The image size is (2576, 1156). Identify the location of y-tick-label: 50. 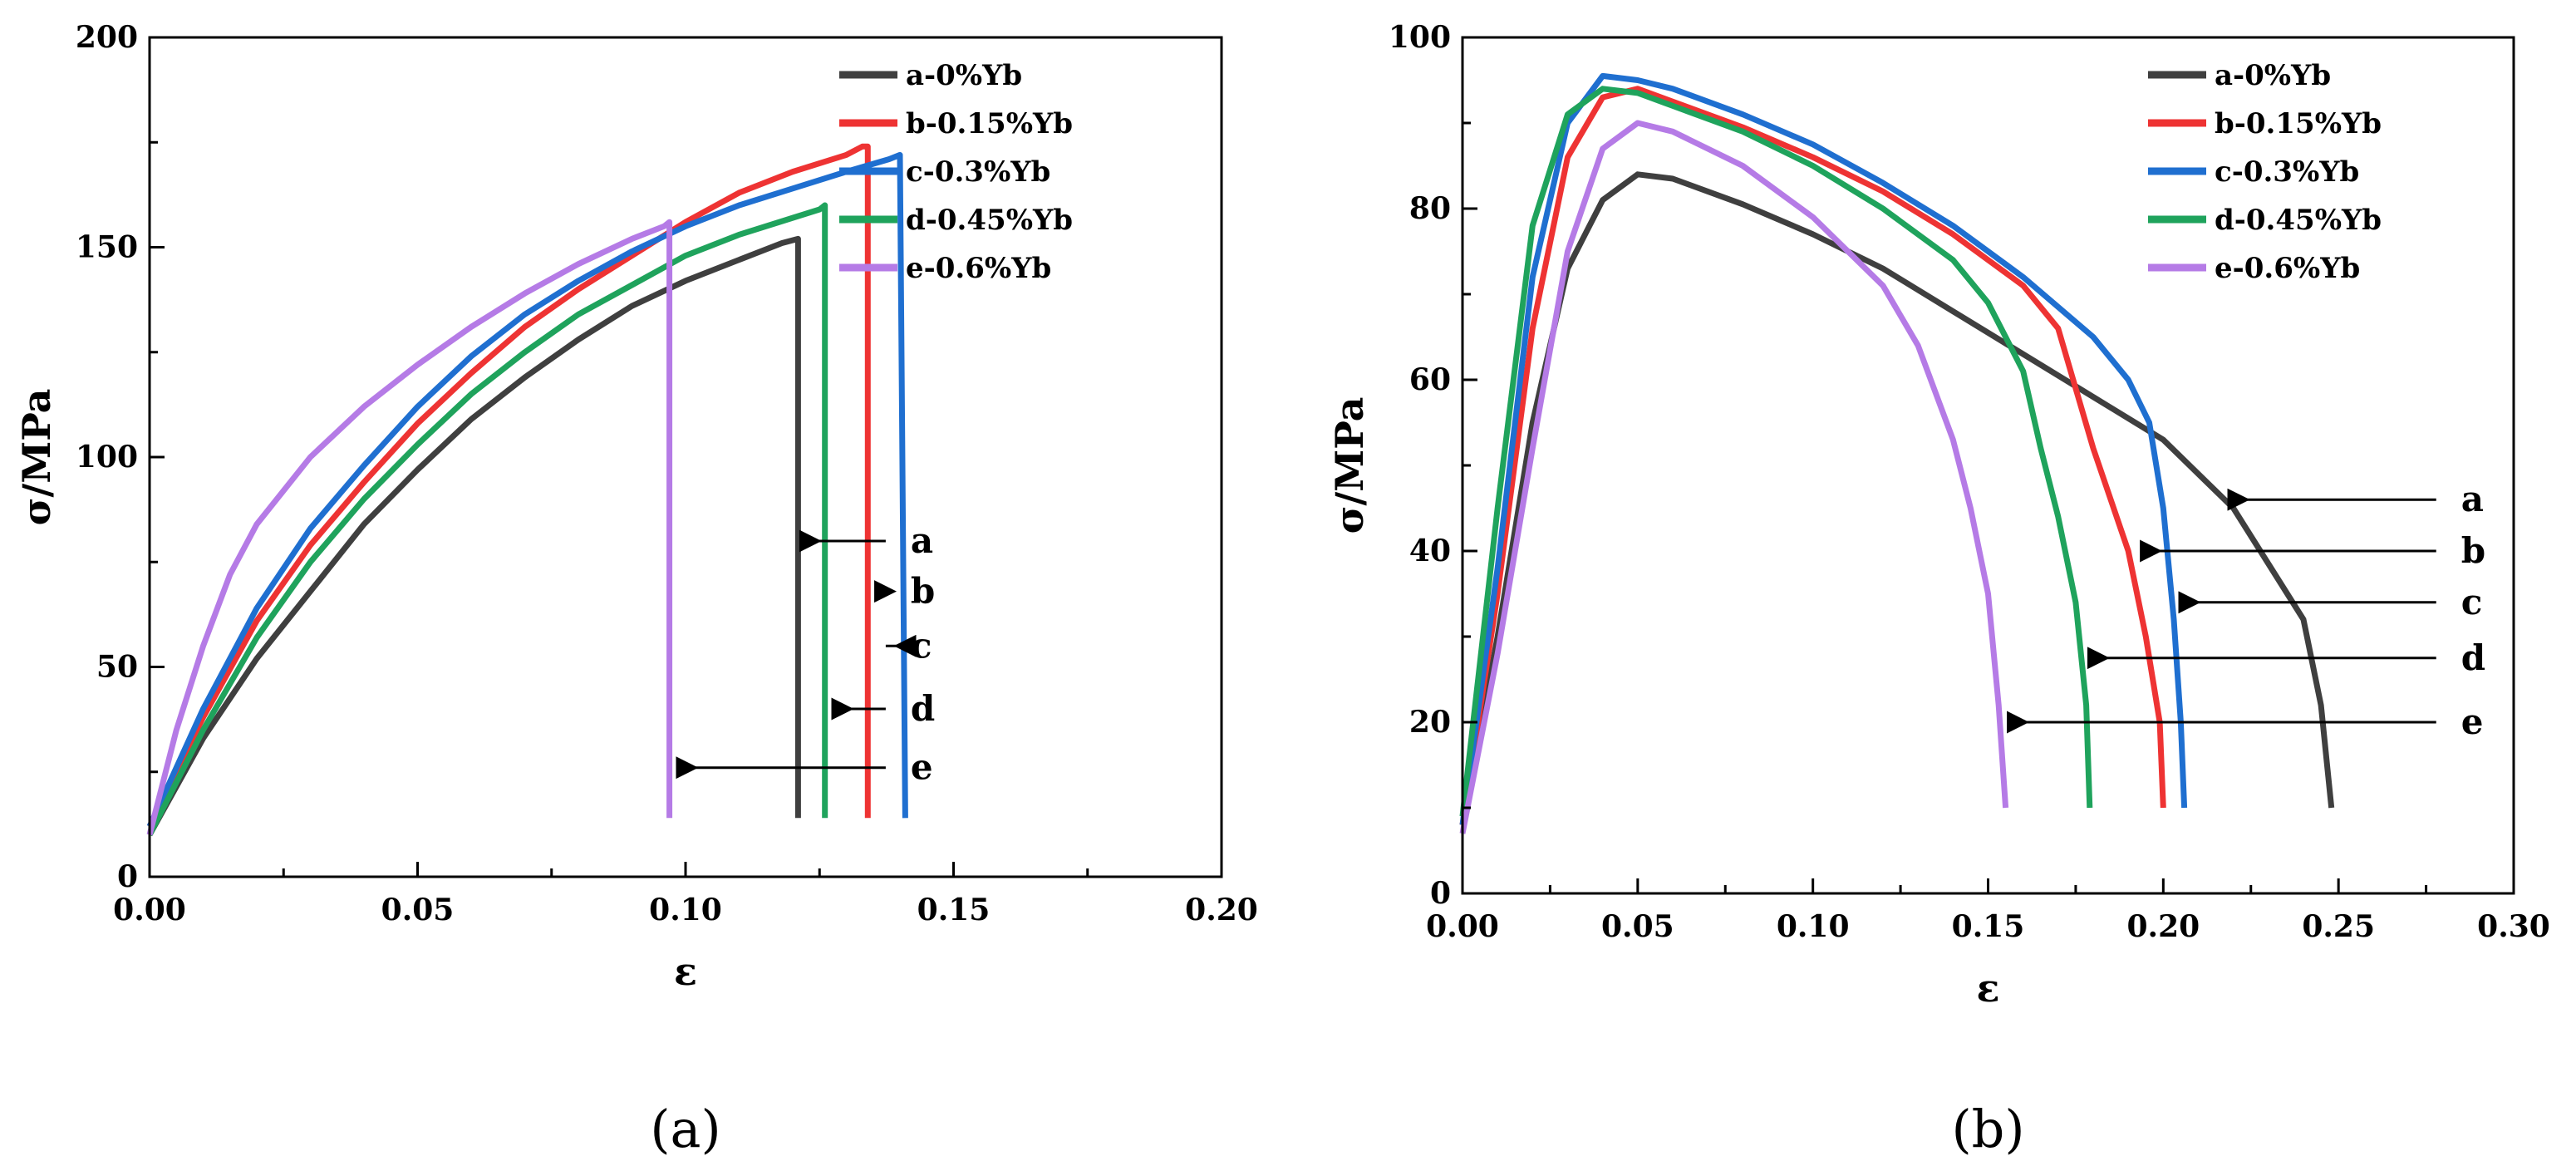
(117, 667).